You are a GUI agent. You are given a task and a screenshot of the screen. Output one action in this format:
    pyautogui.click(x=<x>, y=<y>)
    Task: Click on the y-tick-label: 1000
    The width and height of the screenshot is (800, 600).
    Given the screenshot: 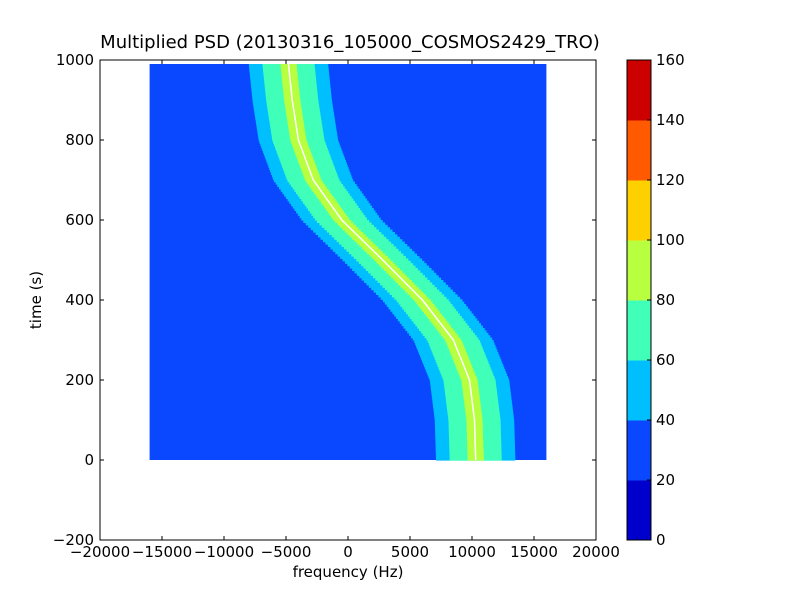 What is the action you would take?
    pyautogui.click(x=75, y=60)
    